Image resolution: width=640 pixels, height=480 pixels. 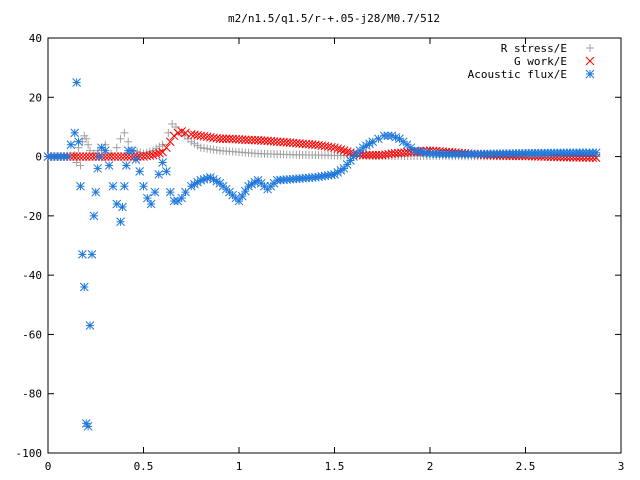 I want to click on legend-label: Acoustic flux/E, so click(x=517, y=74).